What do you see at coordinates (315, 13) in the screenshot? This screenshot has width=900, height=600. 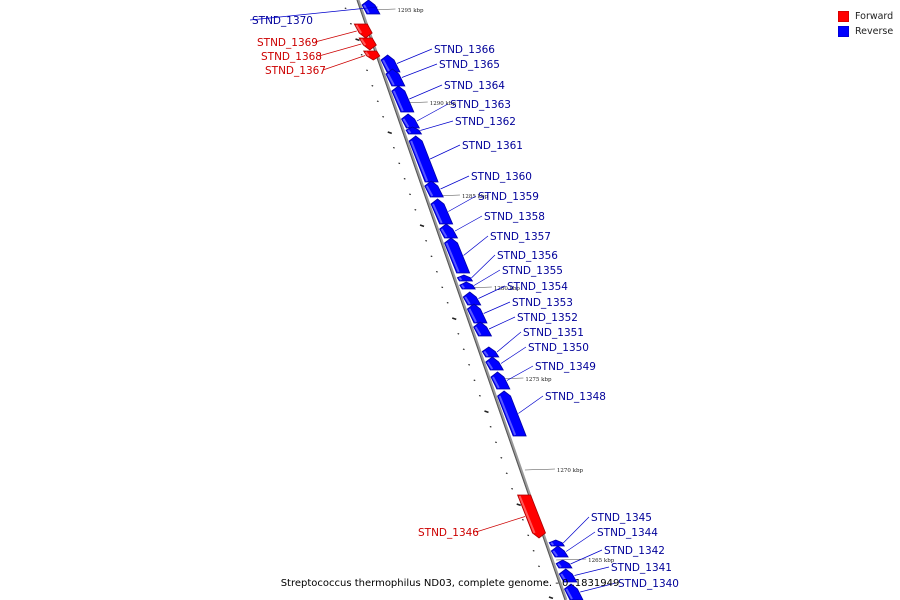 I see `gene-stnd-1370: STND_1370` at bounding box center [315, 13].